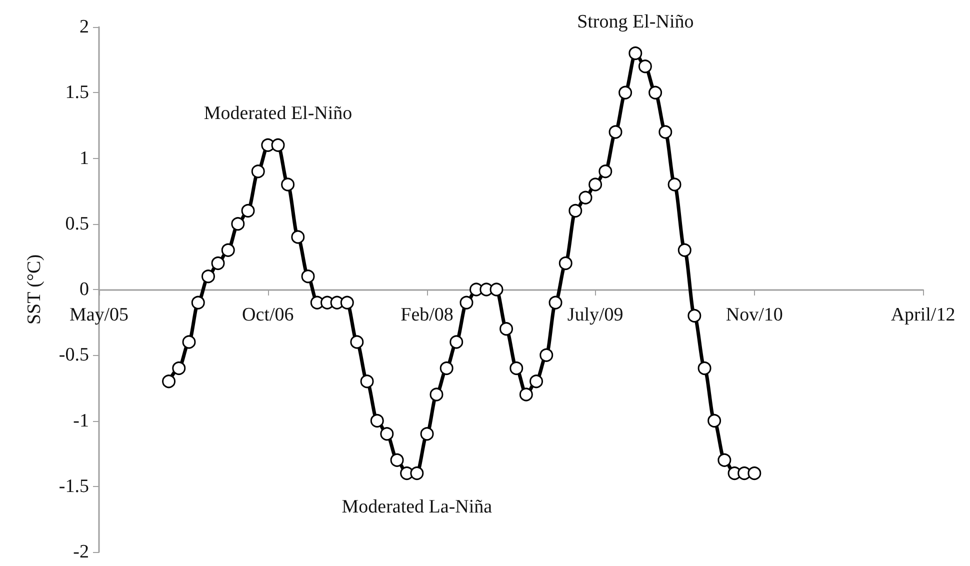 This screenshot has width=970, height=566. Describe the element at coordinates (77, 223) in the screenshot. I see `y-tick-label: 0.5` at that location.